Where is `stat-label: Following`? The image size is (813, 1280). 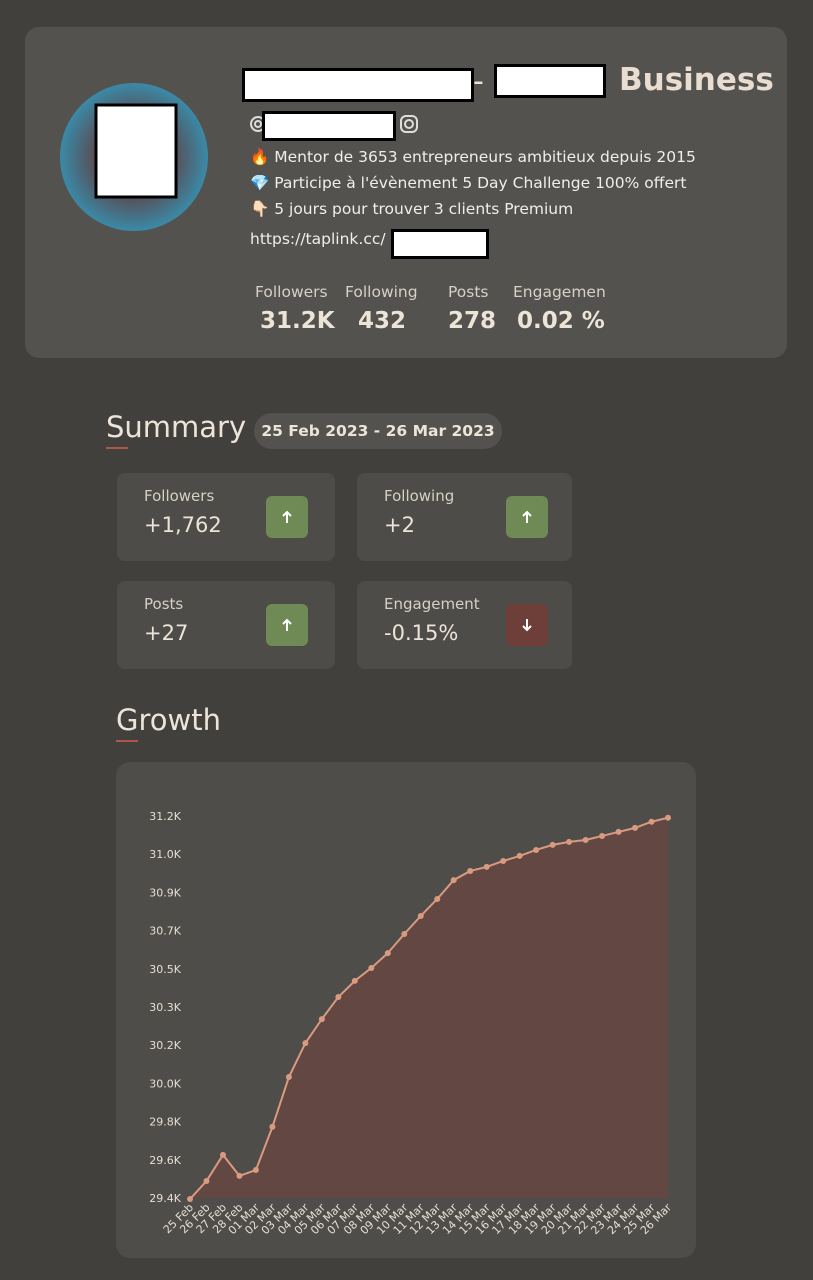
stat-label: Following is located at coordinates (381, 292).